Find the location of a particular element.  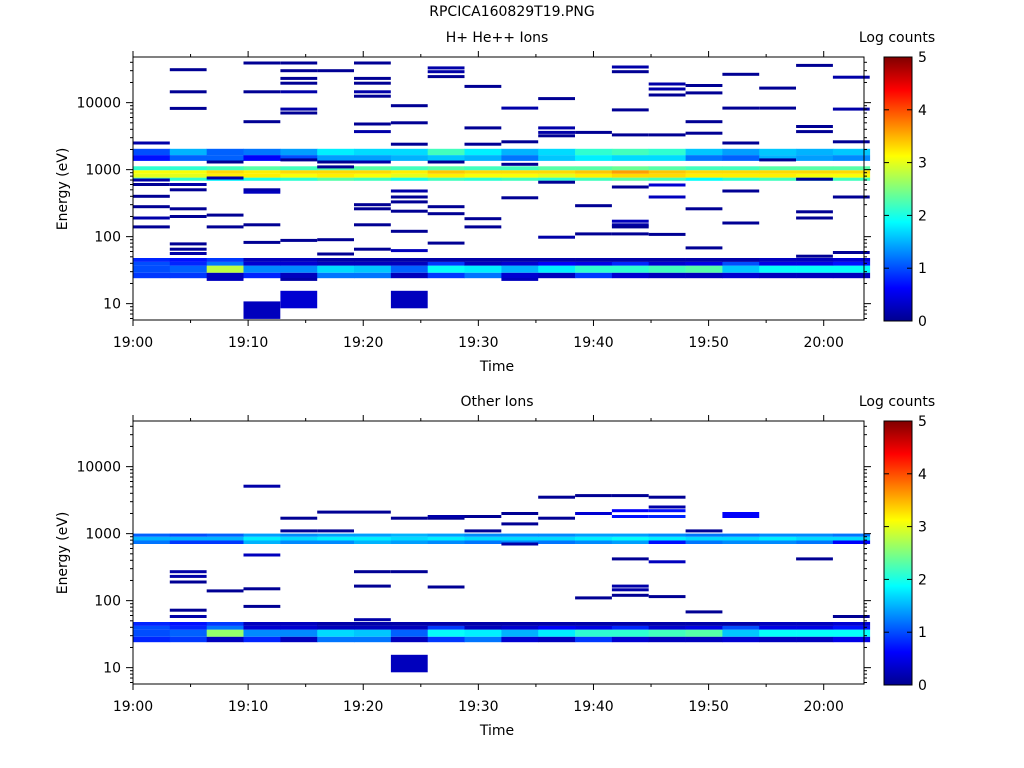

x-tick-label: 19:30 is located at coordinates (478, 343).